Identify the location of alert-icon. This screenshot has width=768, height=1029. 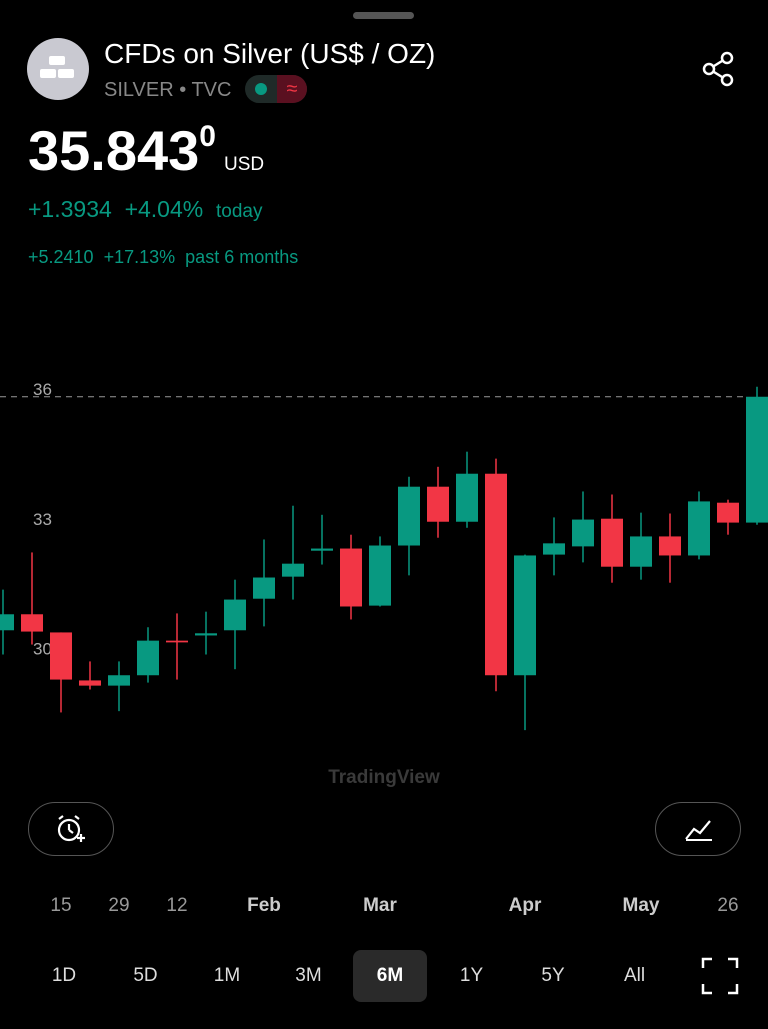
(71, 828).